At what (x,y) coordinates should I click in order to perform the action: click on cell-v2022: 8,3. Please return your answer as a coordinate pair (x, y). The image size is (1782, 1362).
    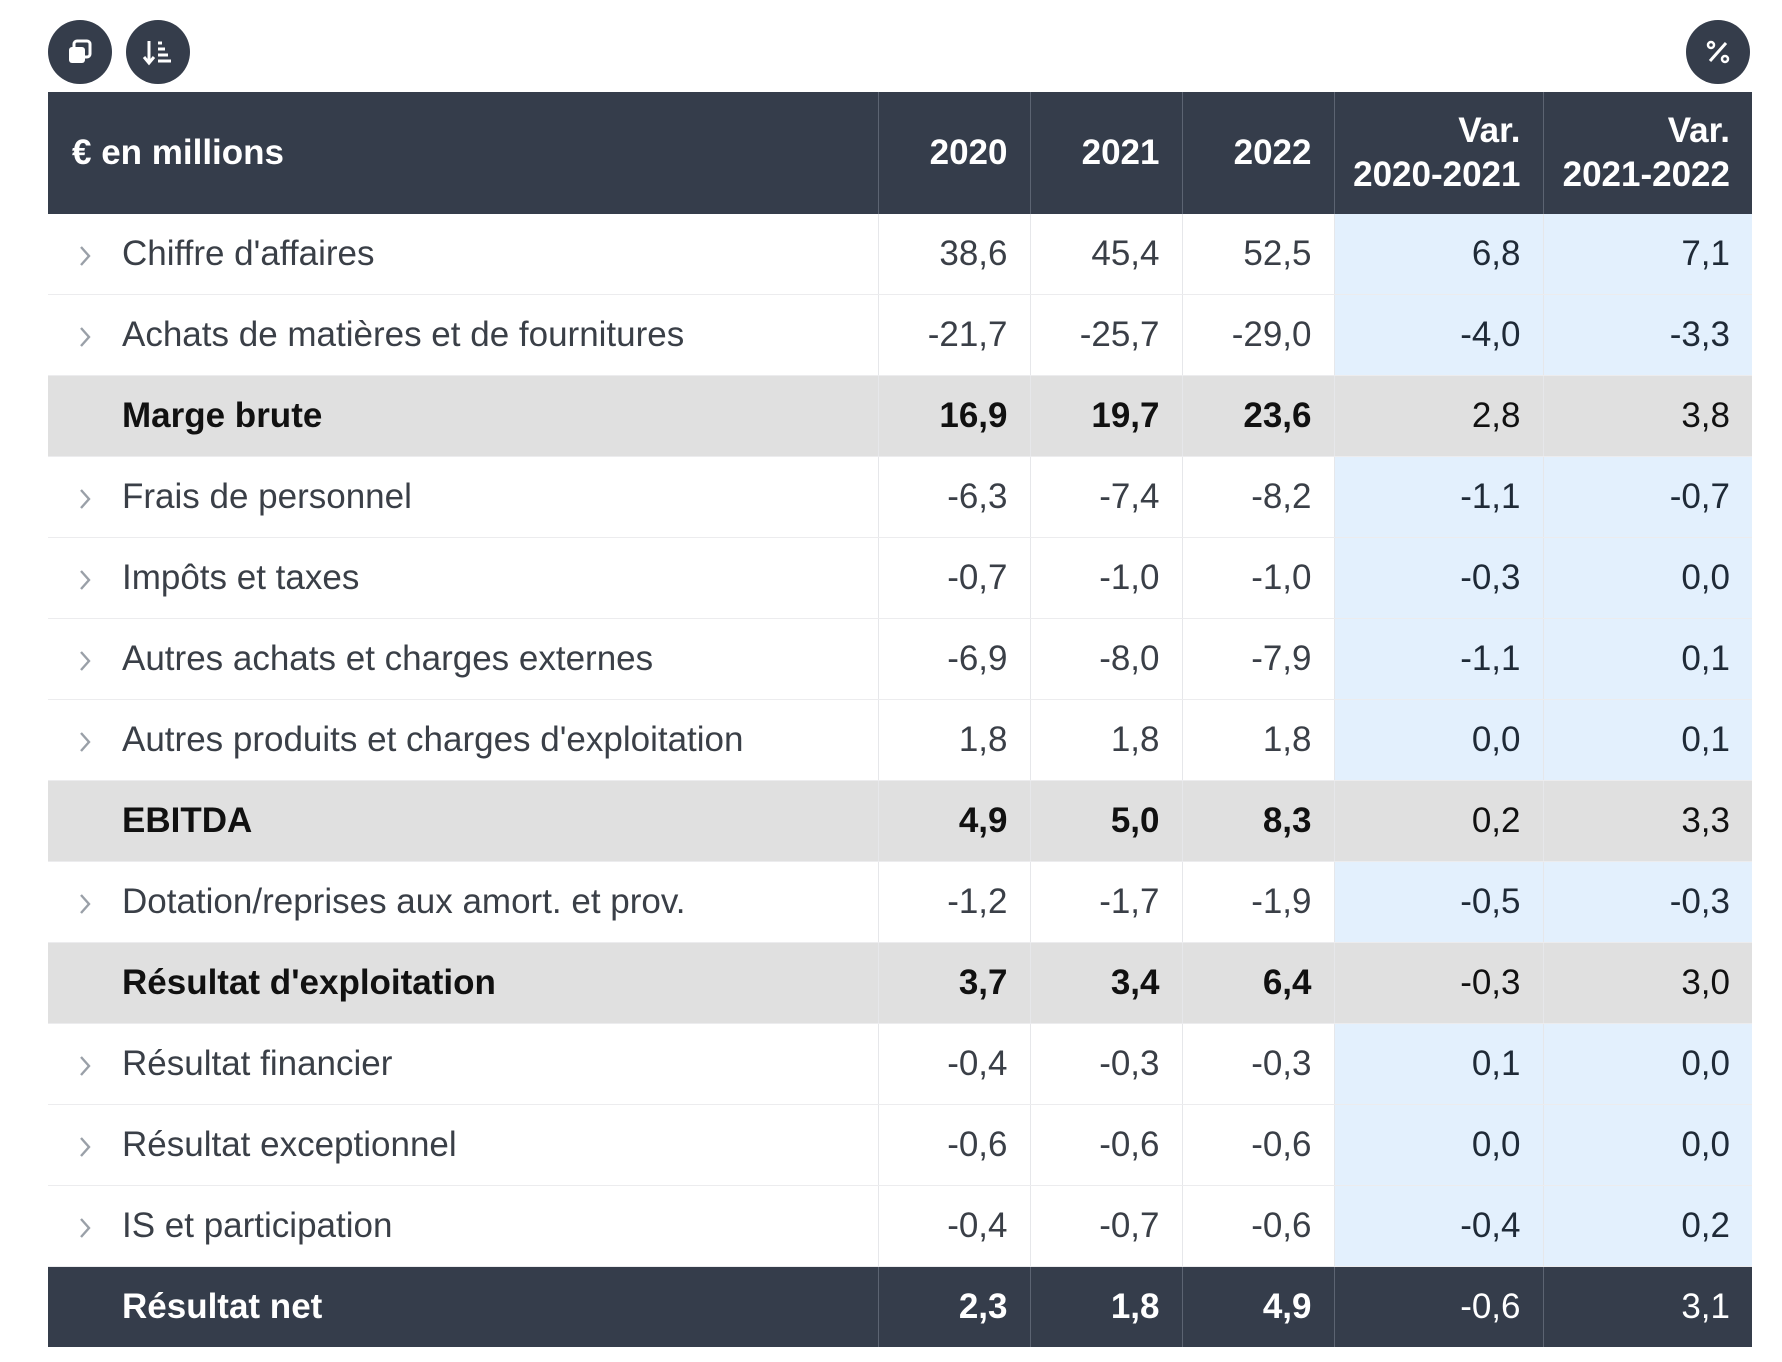
    Looking at the image, I should click on (1258, 821).